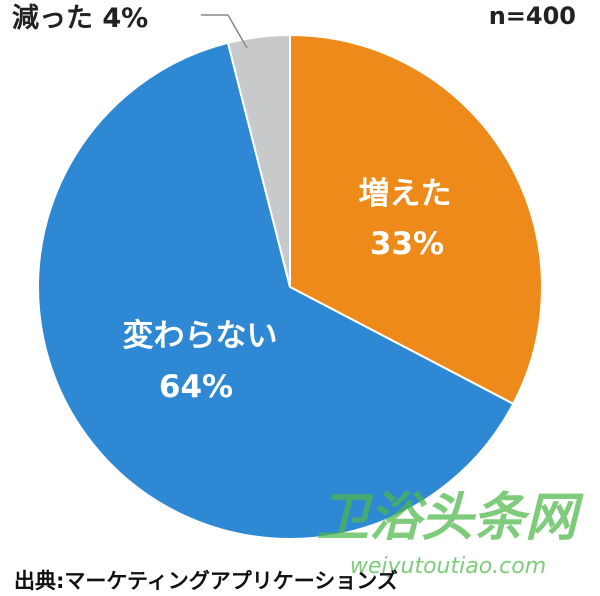  Describe the element at coordinates (237, 31) in the screenshot. I see `leader-line` at that location.